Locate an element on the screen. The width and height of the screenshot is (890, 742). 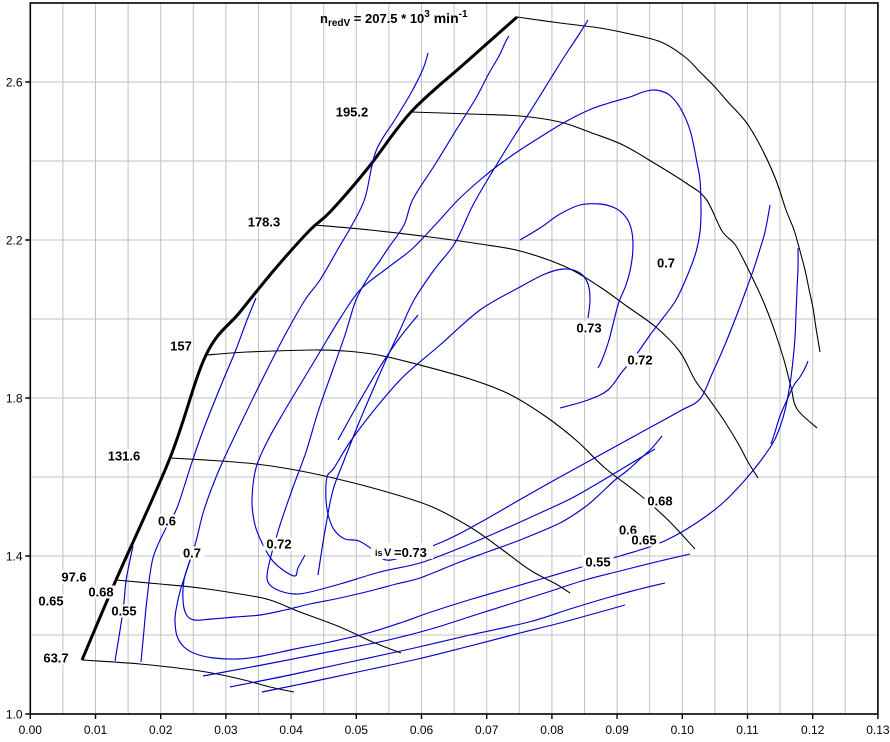
svg-text: 1.0 is located at coordinates (14, 715).